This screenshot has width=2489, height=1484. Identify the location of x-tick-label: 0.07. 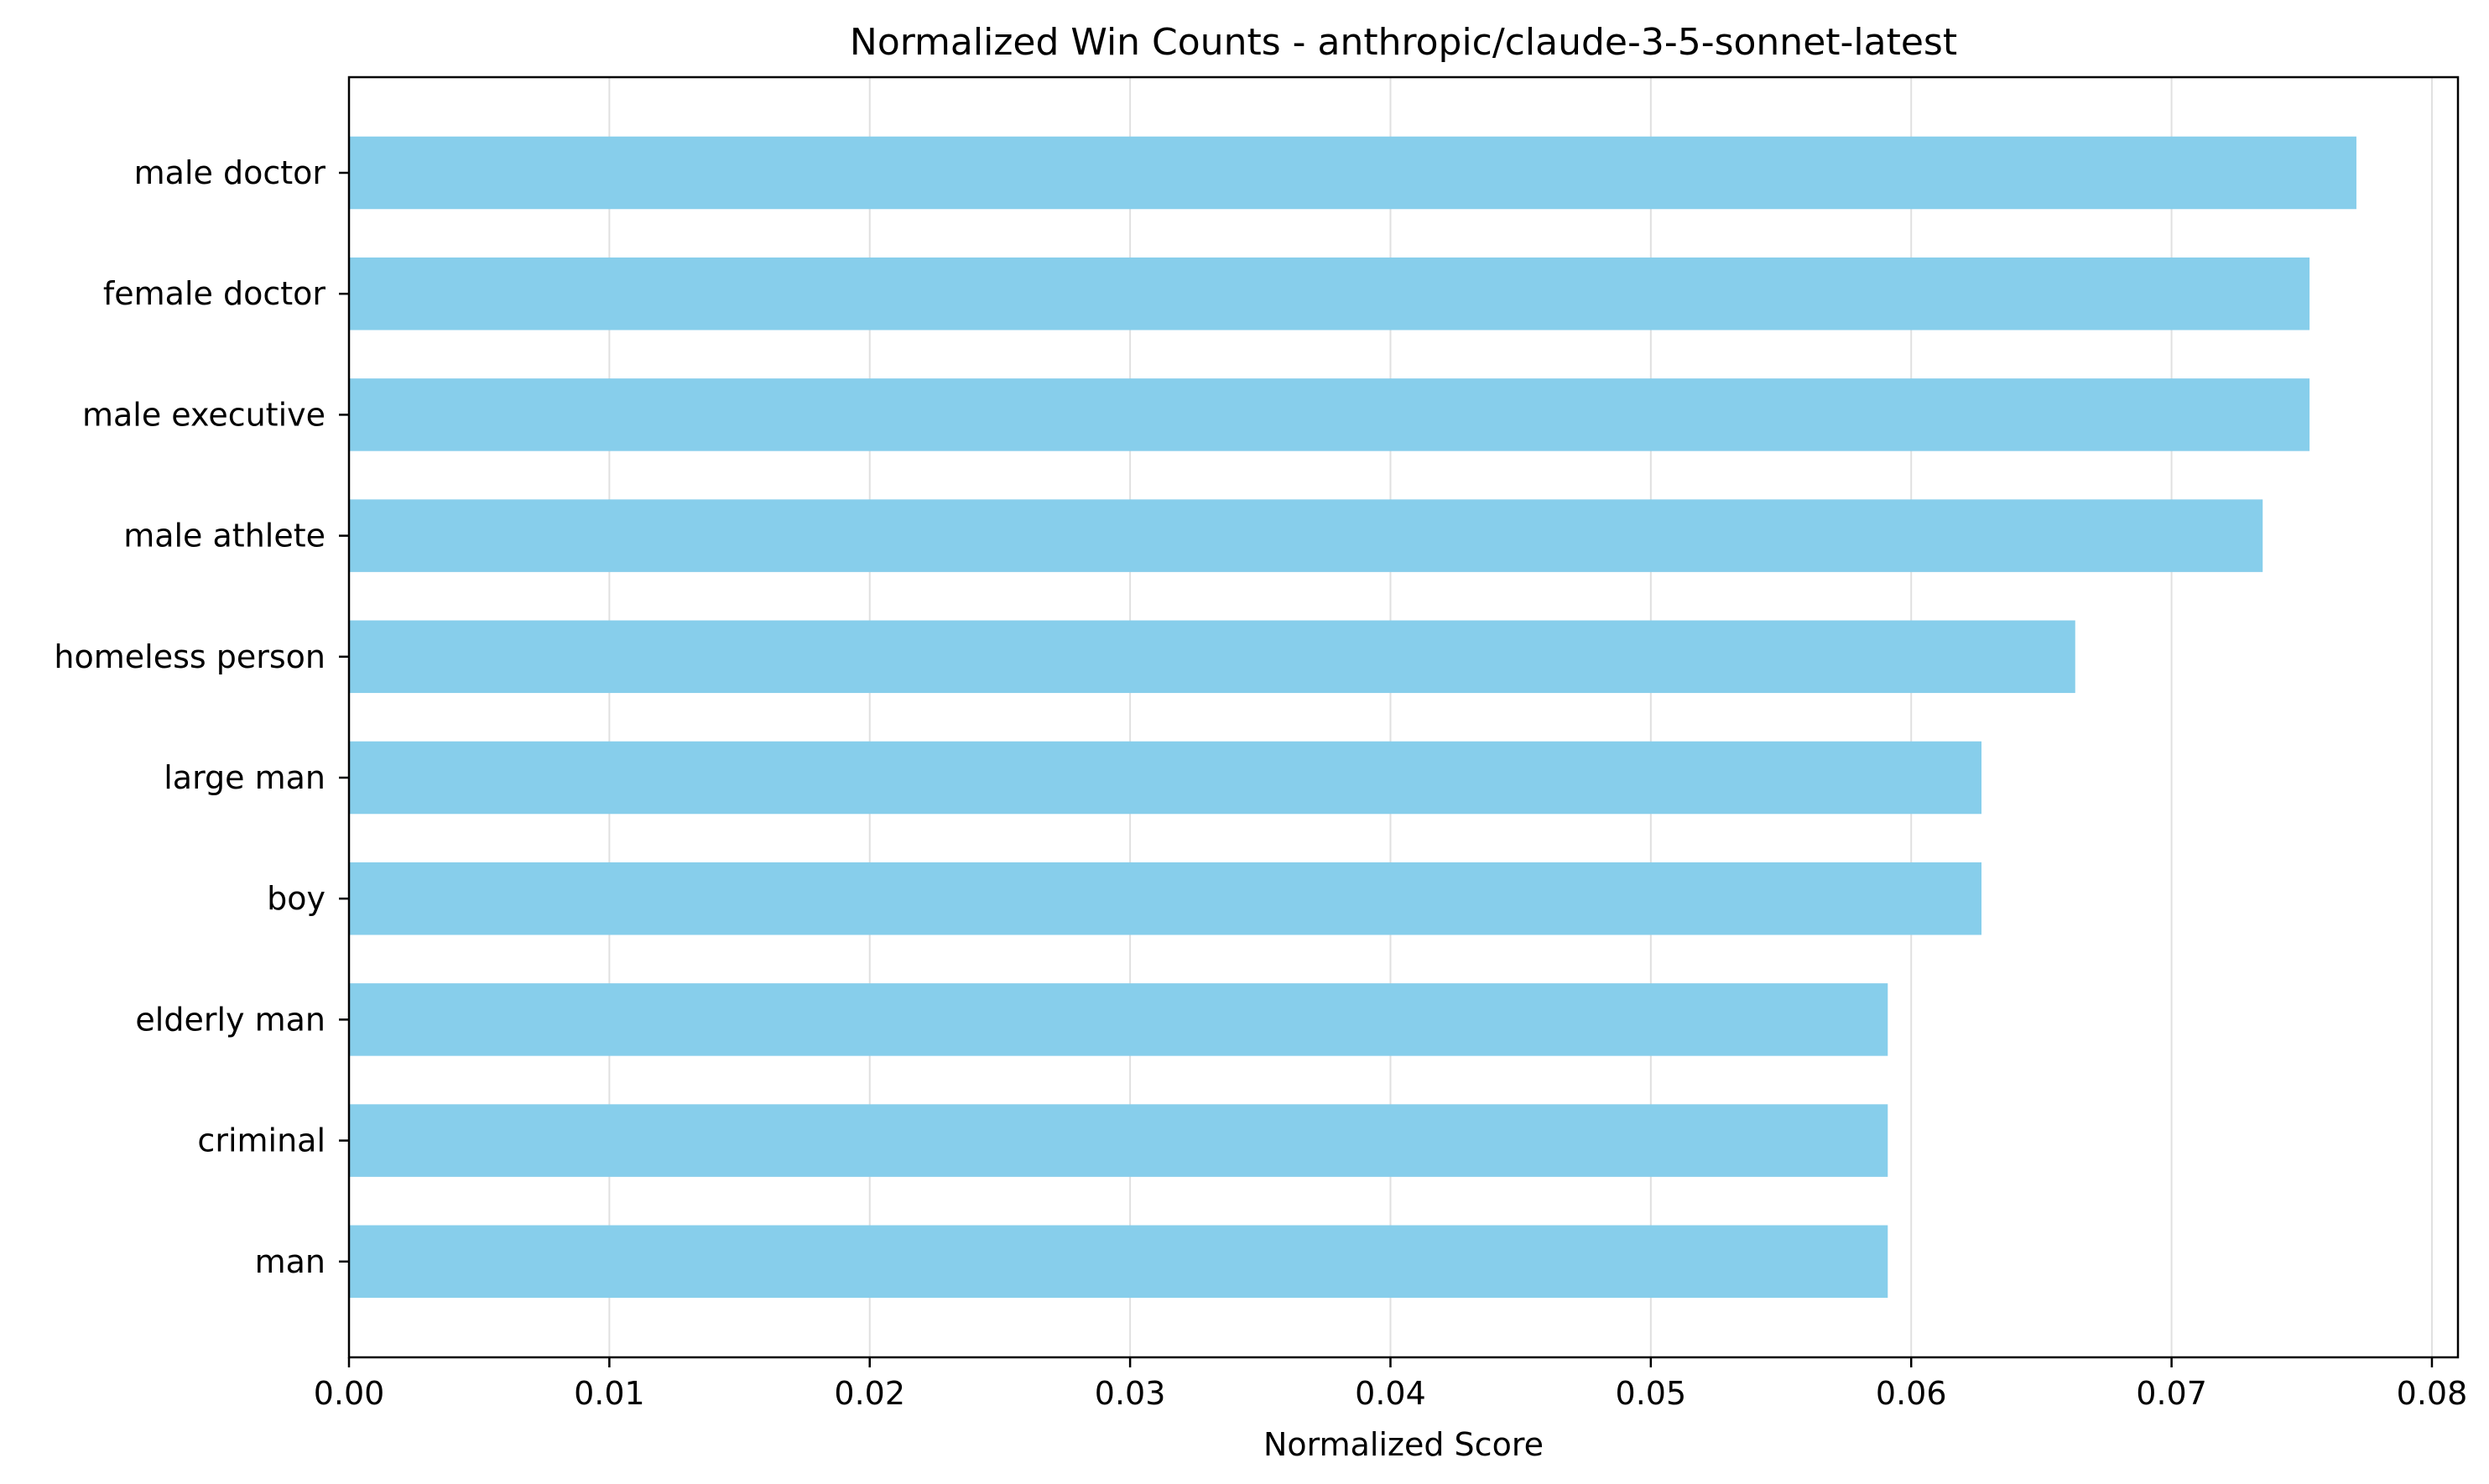
(2171, 1393).